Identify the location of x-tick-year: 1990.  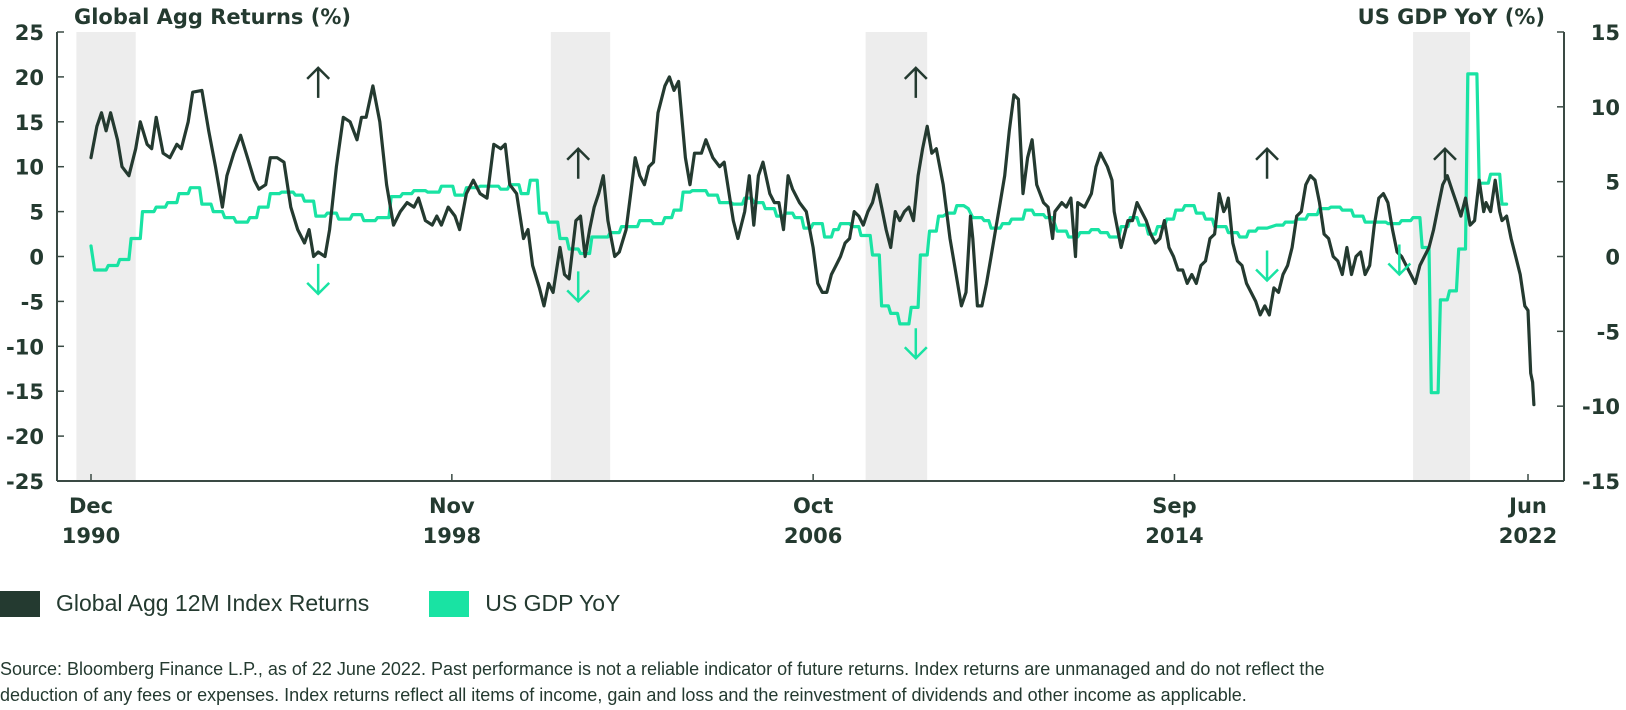
(91, 536).